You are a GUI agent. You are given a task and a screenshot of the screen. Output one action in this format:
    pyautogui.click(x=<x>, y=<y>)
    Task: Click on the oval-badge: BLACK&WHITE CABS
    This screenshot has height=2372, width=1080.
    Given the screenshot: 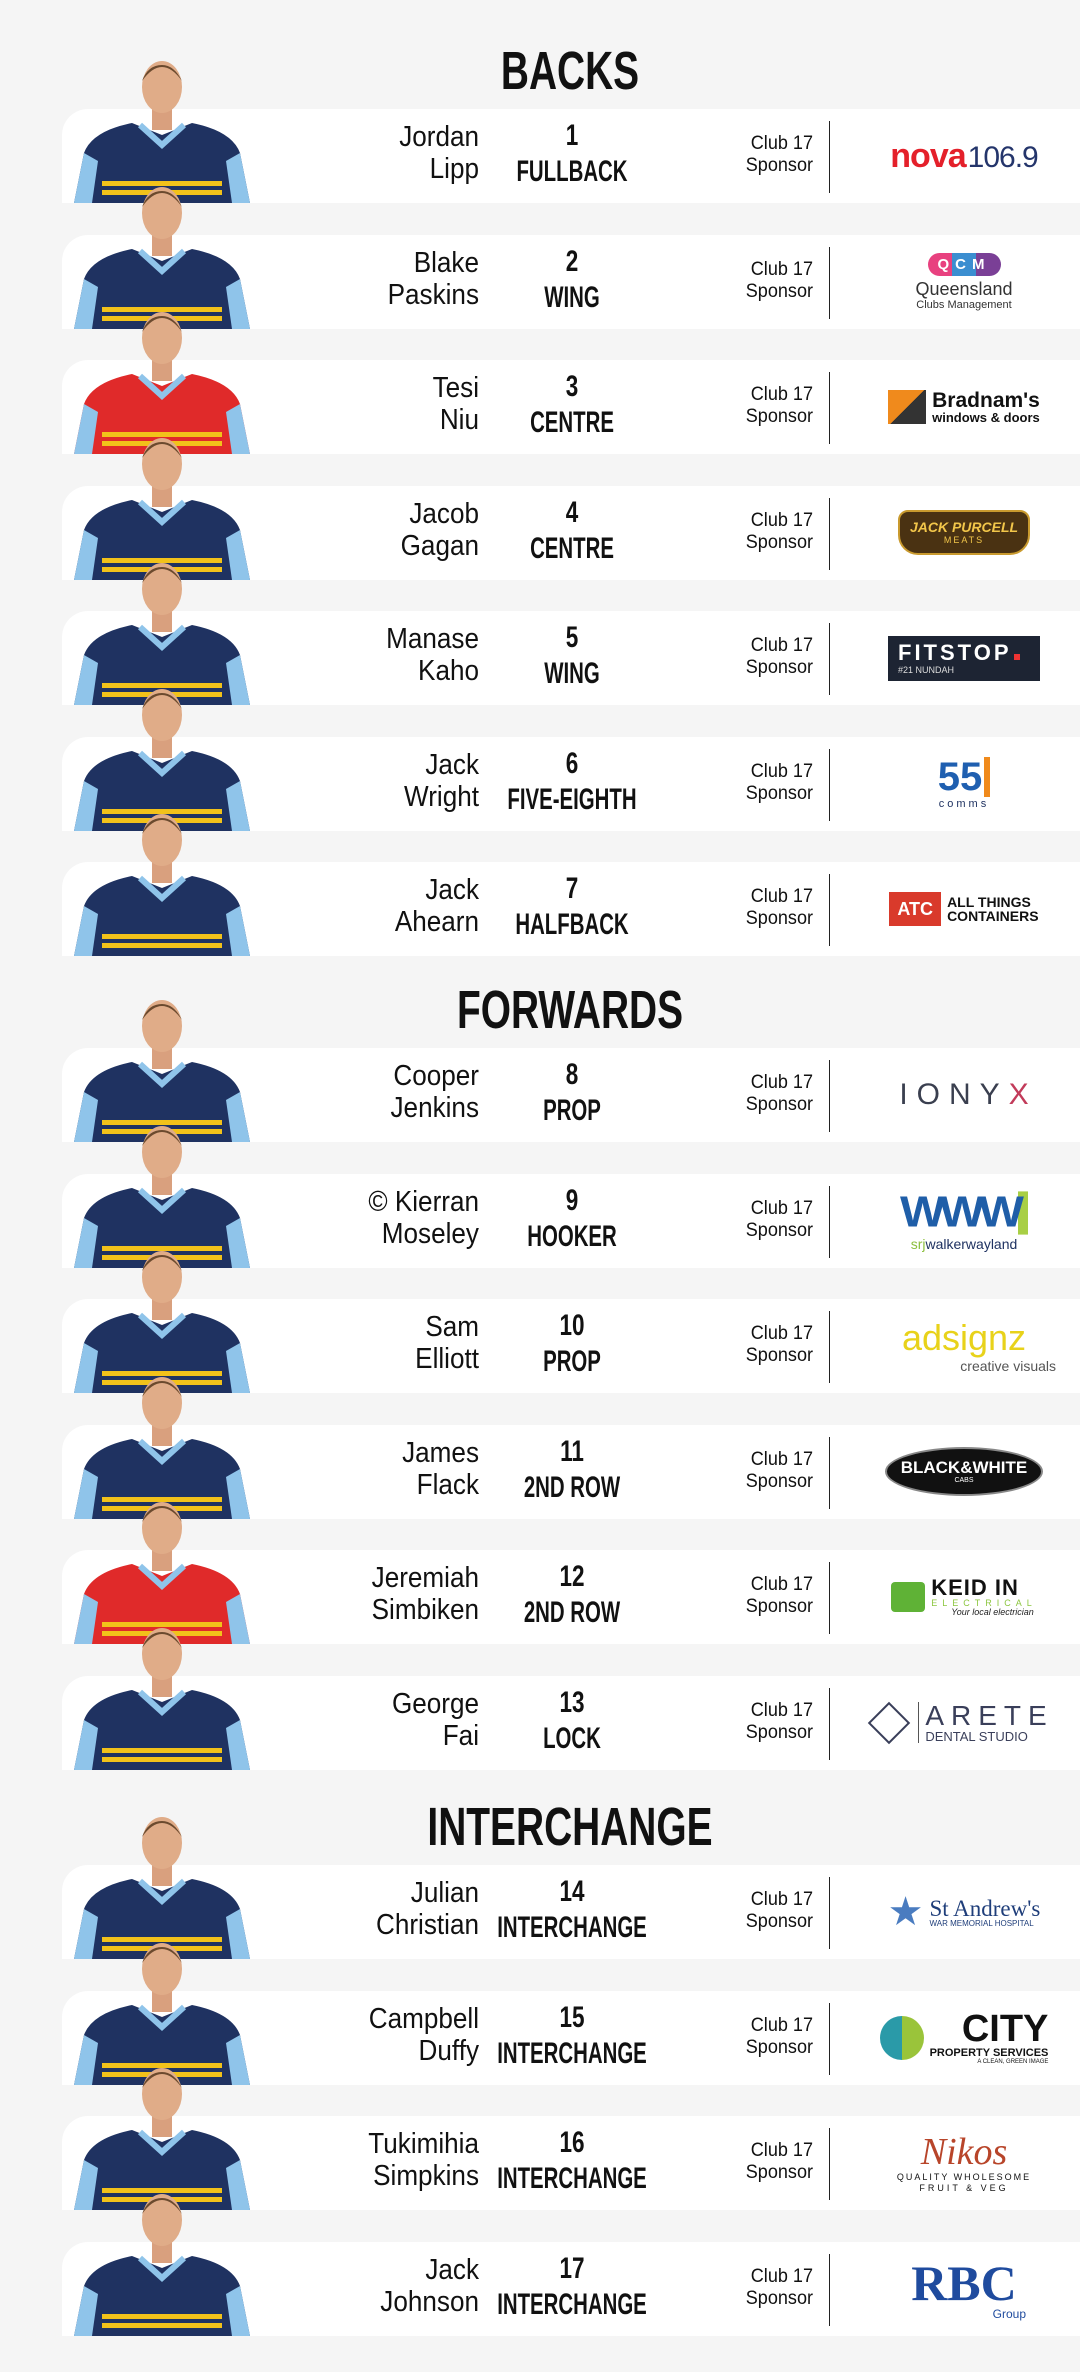 What is the action you would take?
    pyautogui.click(x=964, y=1471)
    